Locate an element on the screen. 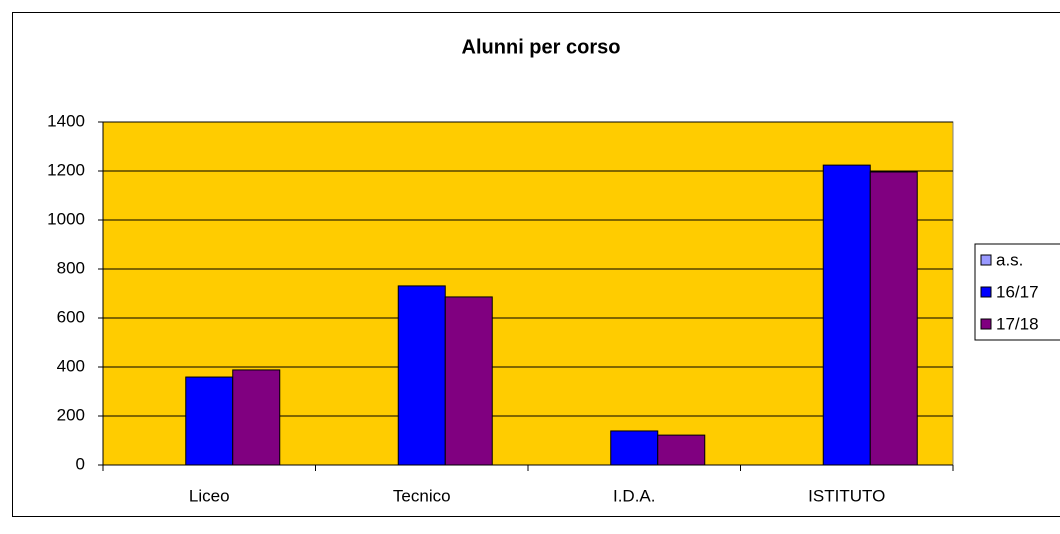  x-tick-label: ISTITUTO is located at coordinates (846, 495).